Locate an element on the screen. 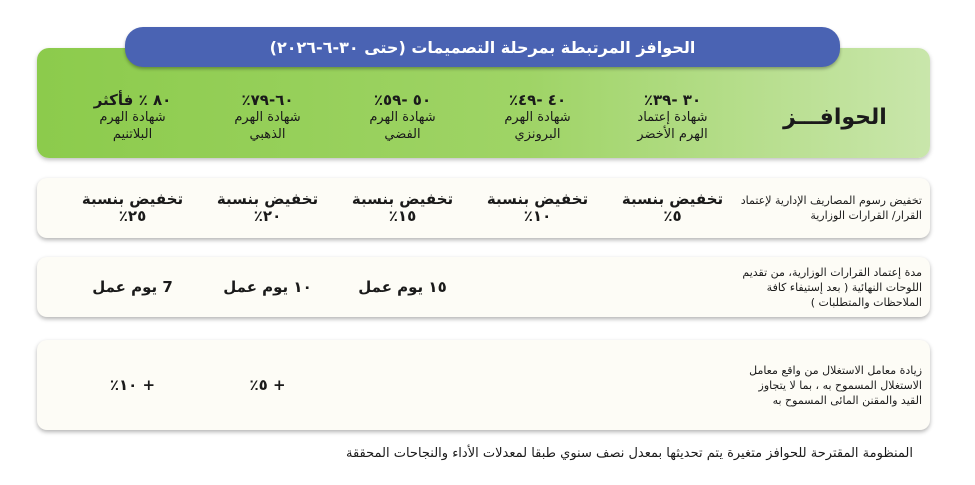  tier-range: ٦٠-٧٩٪ is located at coordinates (267, 99).